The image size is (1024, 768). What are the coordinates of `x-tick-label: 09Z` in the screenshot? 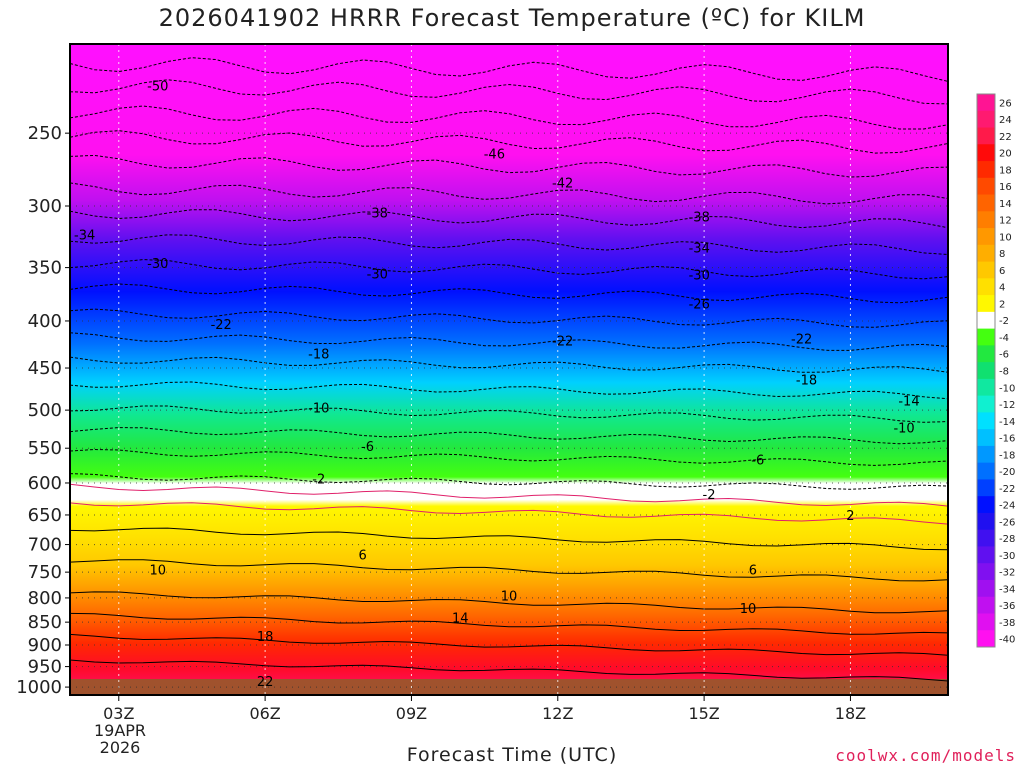 It's located at (411, 713).